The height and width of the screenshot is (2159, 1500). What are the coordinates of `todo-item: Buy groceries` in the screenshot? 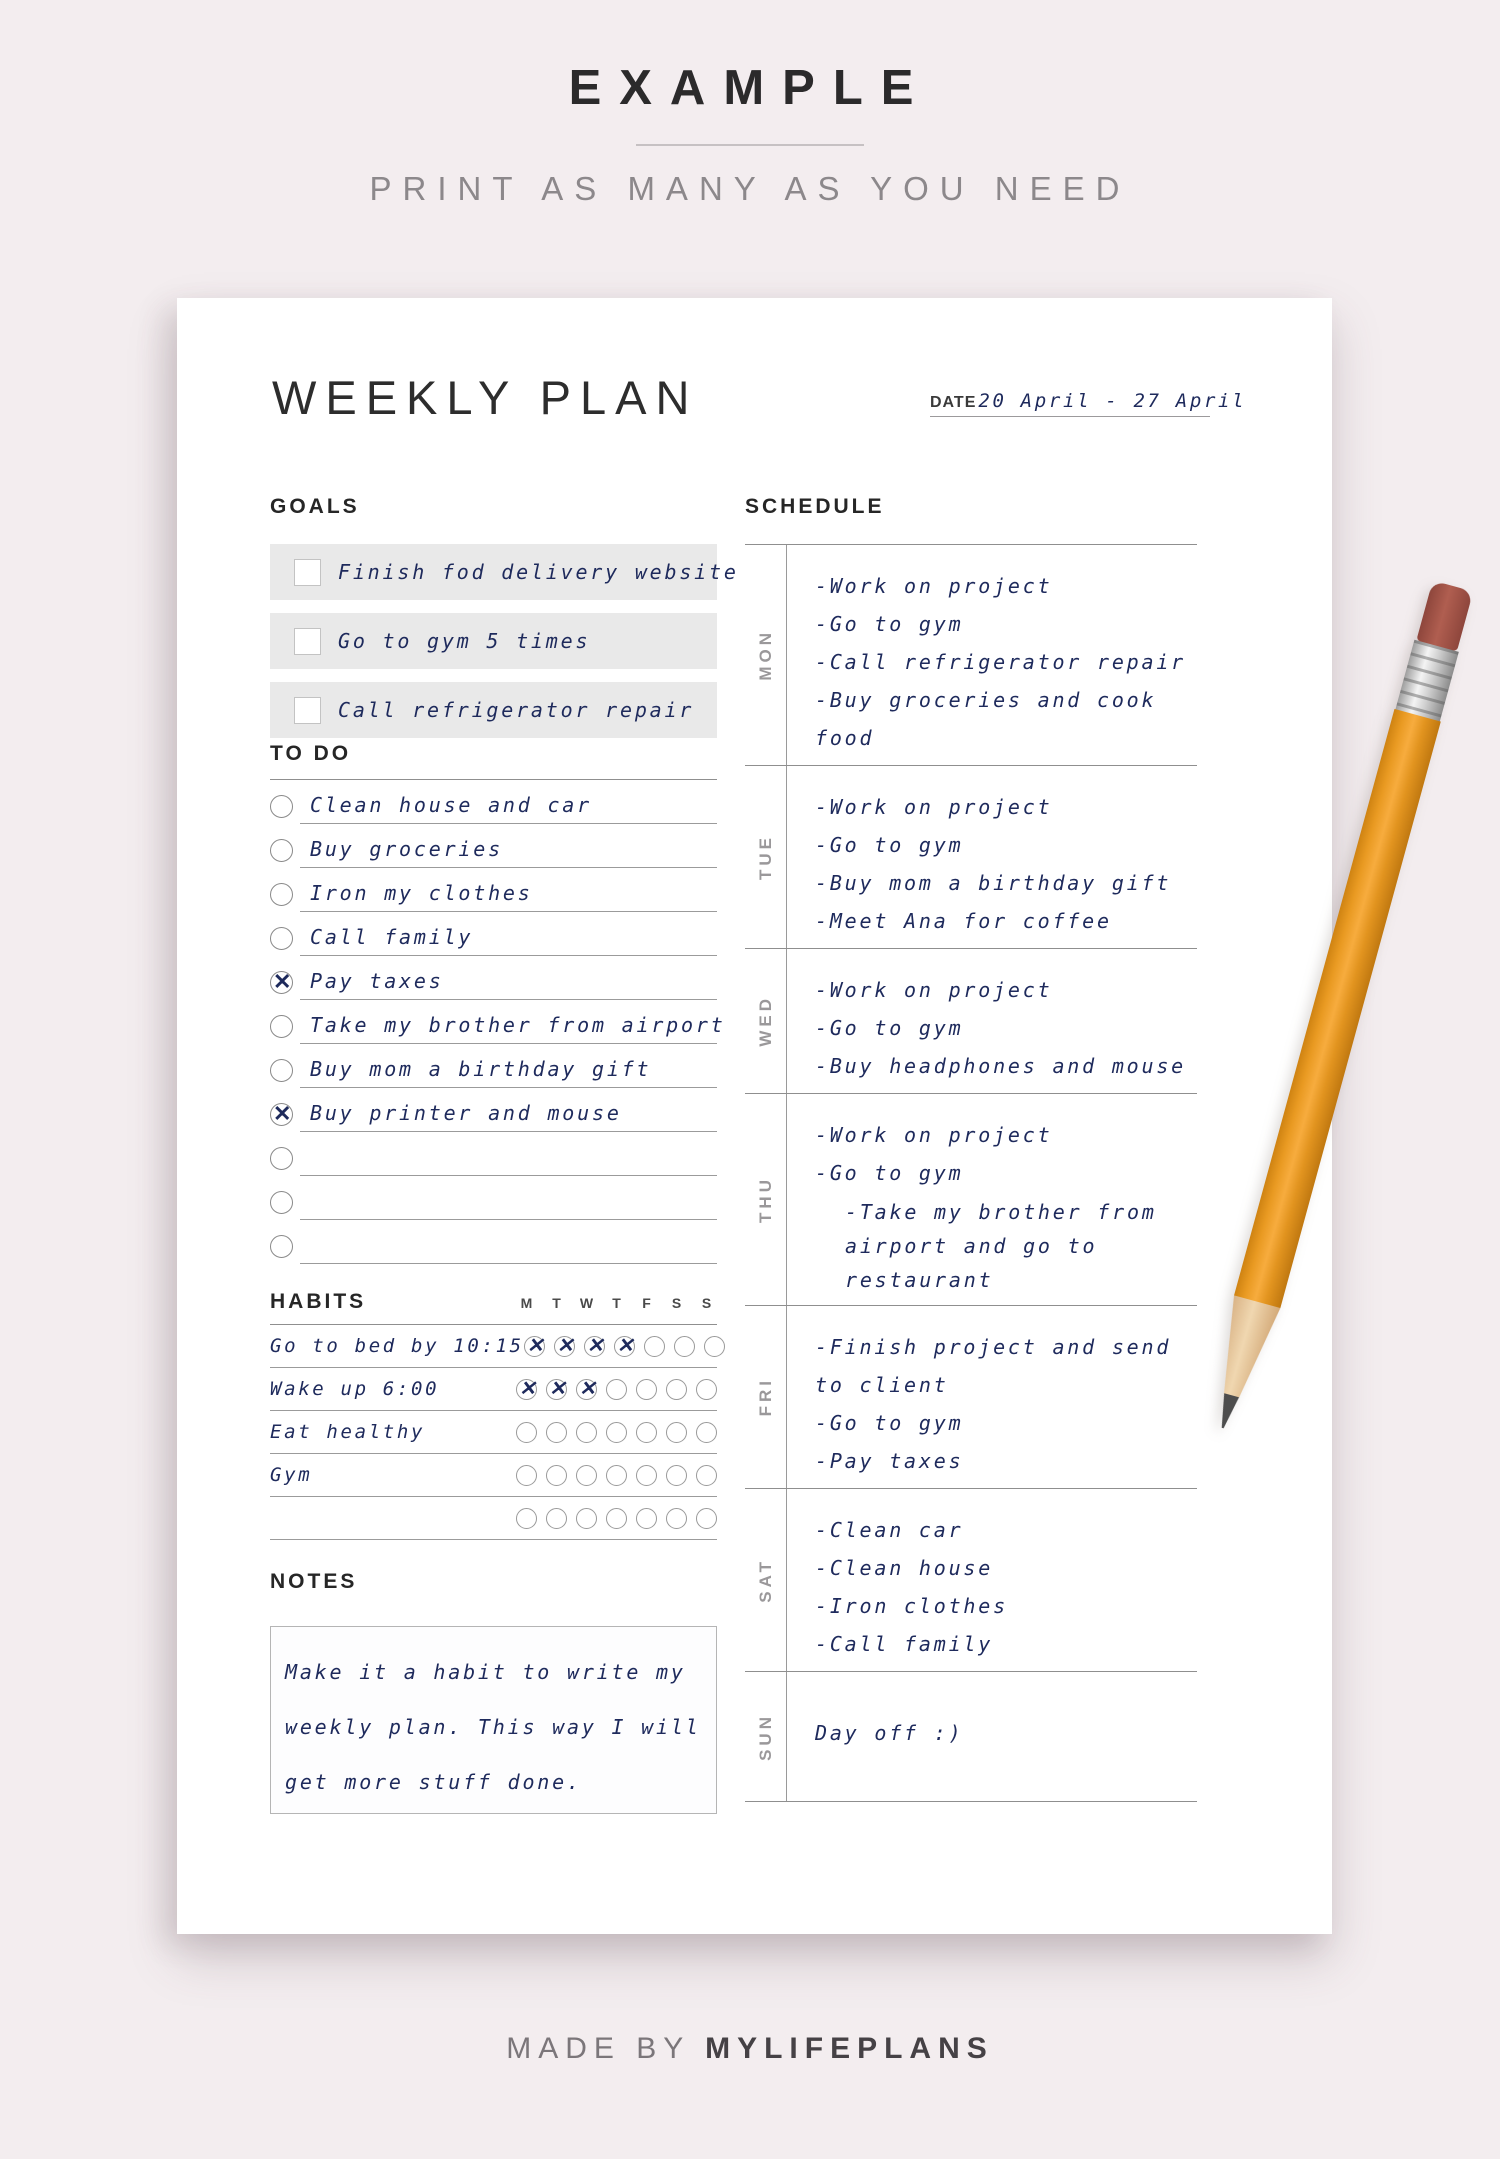 It's located at (493, 846).